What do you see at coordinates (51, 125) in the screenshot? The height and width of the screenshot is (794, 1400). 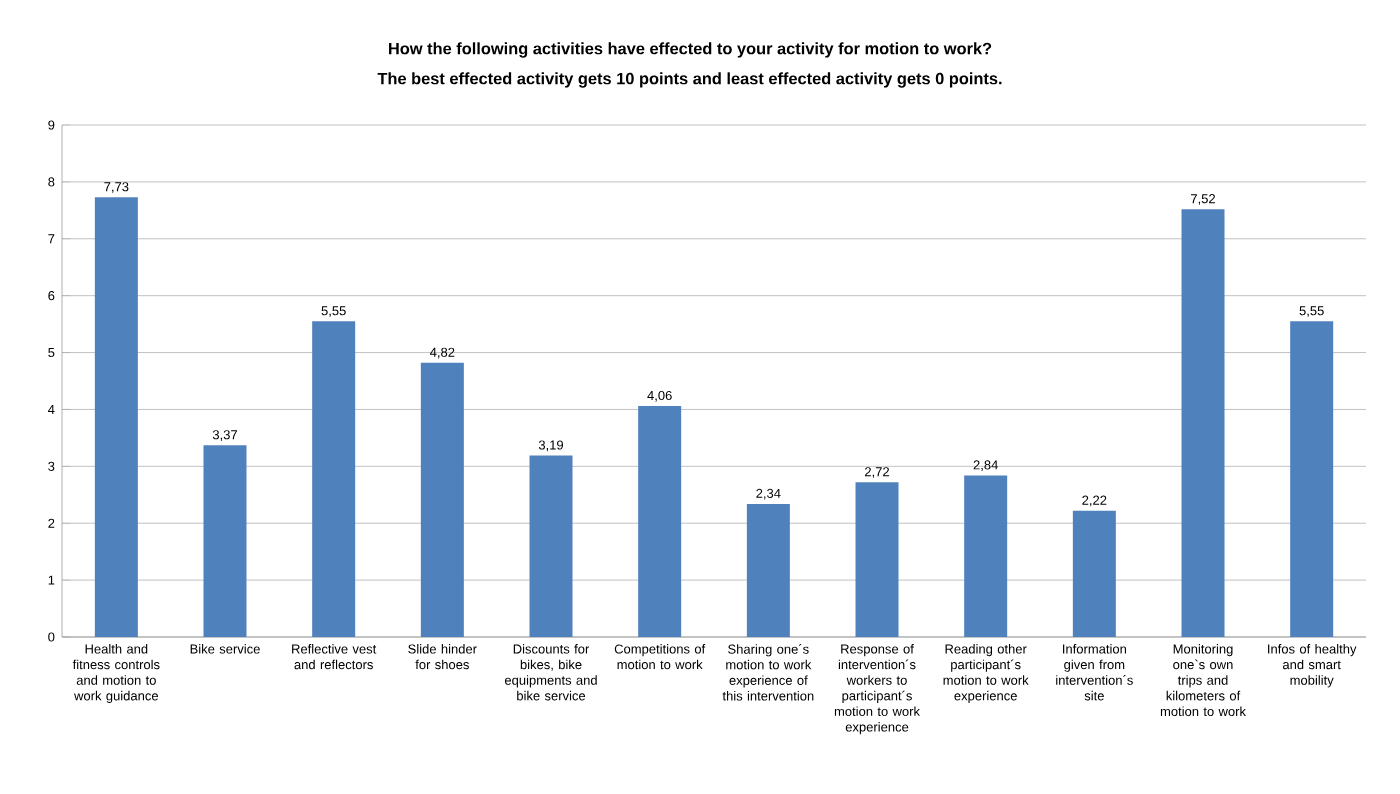 I see `y-tick-label: 9` at bounding box center [51, 125].